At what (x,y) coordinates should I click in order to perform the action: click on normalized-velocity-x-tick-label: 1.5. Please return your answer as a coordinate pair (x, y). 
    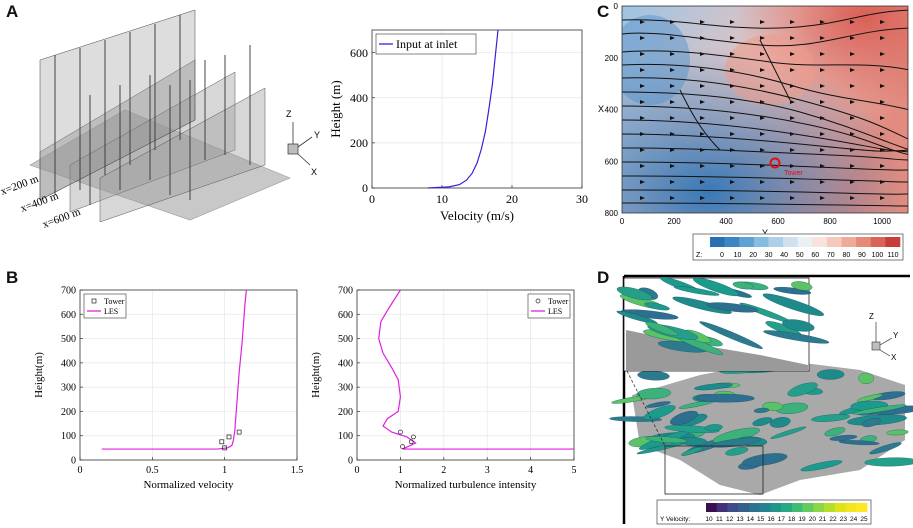
    Looking at the image, I should click on (297, 470).